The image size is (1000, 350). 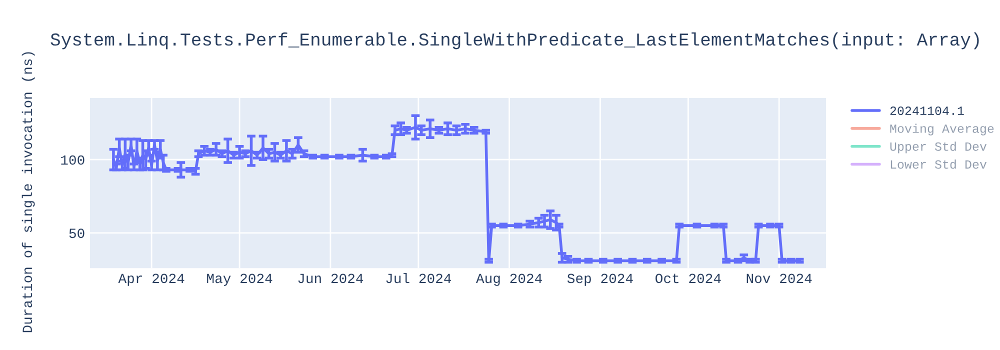 I want to click on y-tick-label: 100, so click(x=72, y=160).